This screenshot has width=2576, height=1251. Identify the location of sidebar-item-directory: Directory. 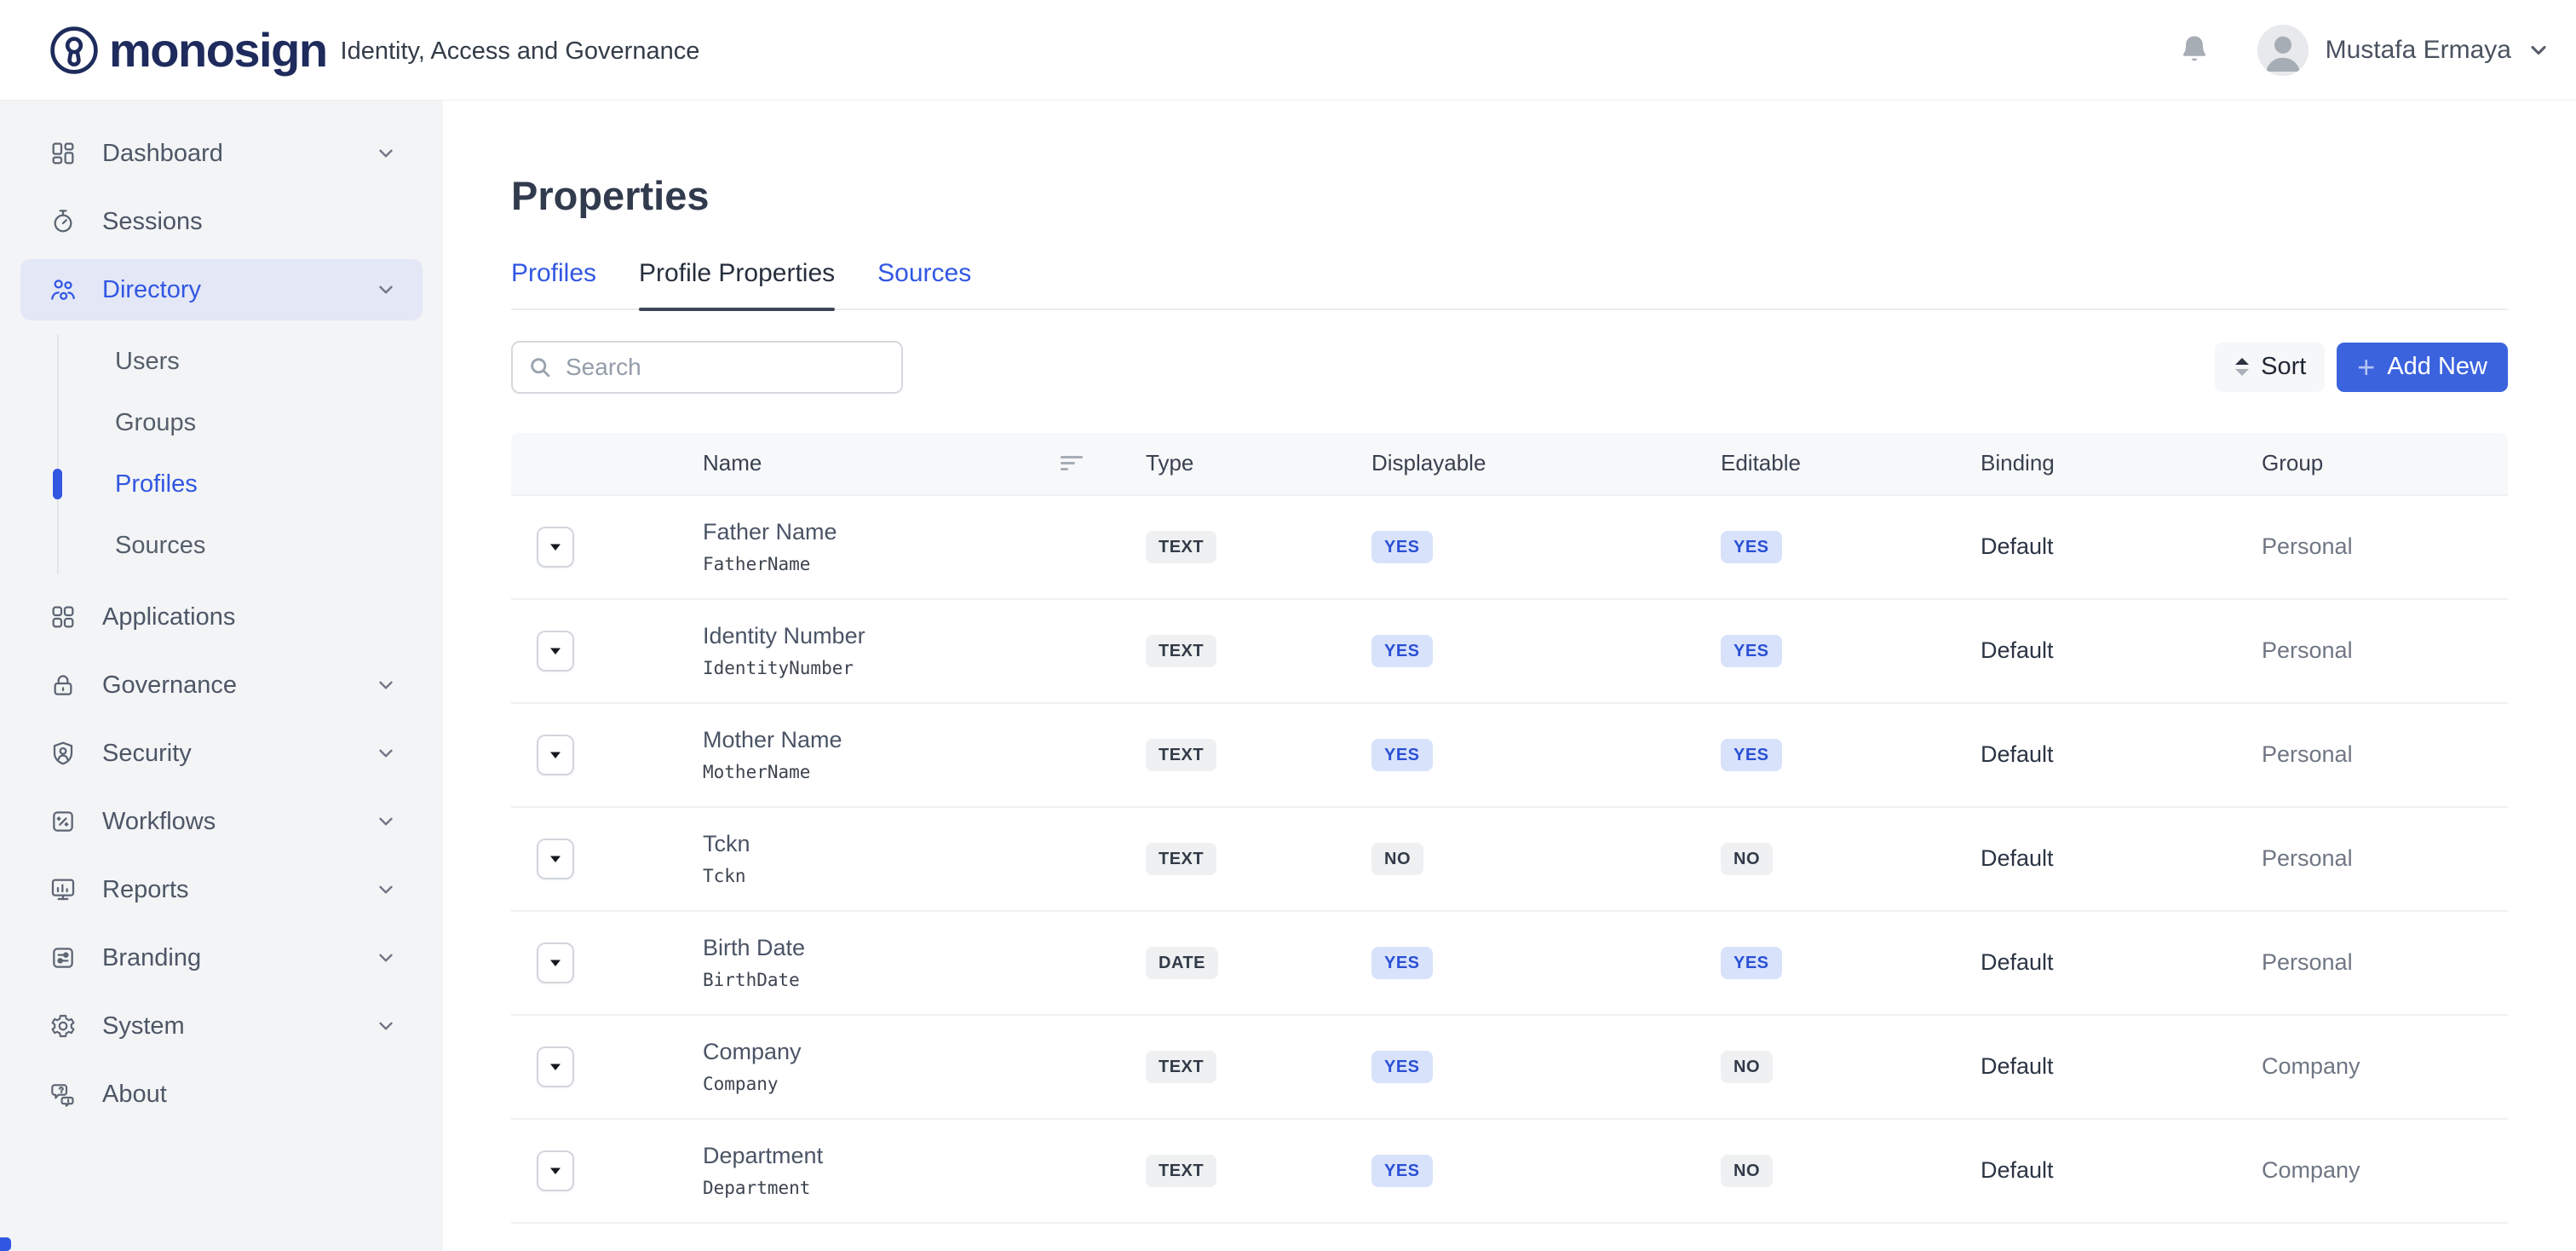
(222, 289).